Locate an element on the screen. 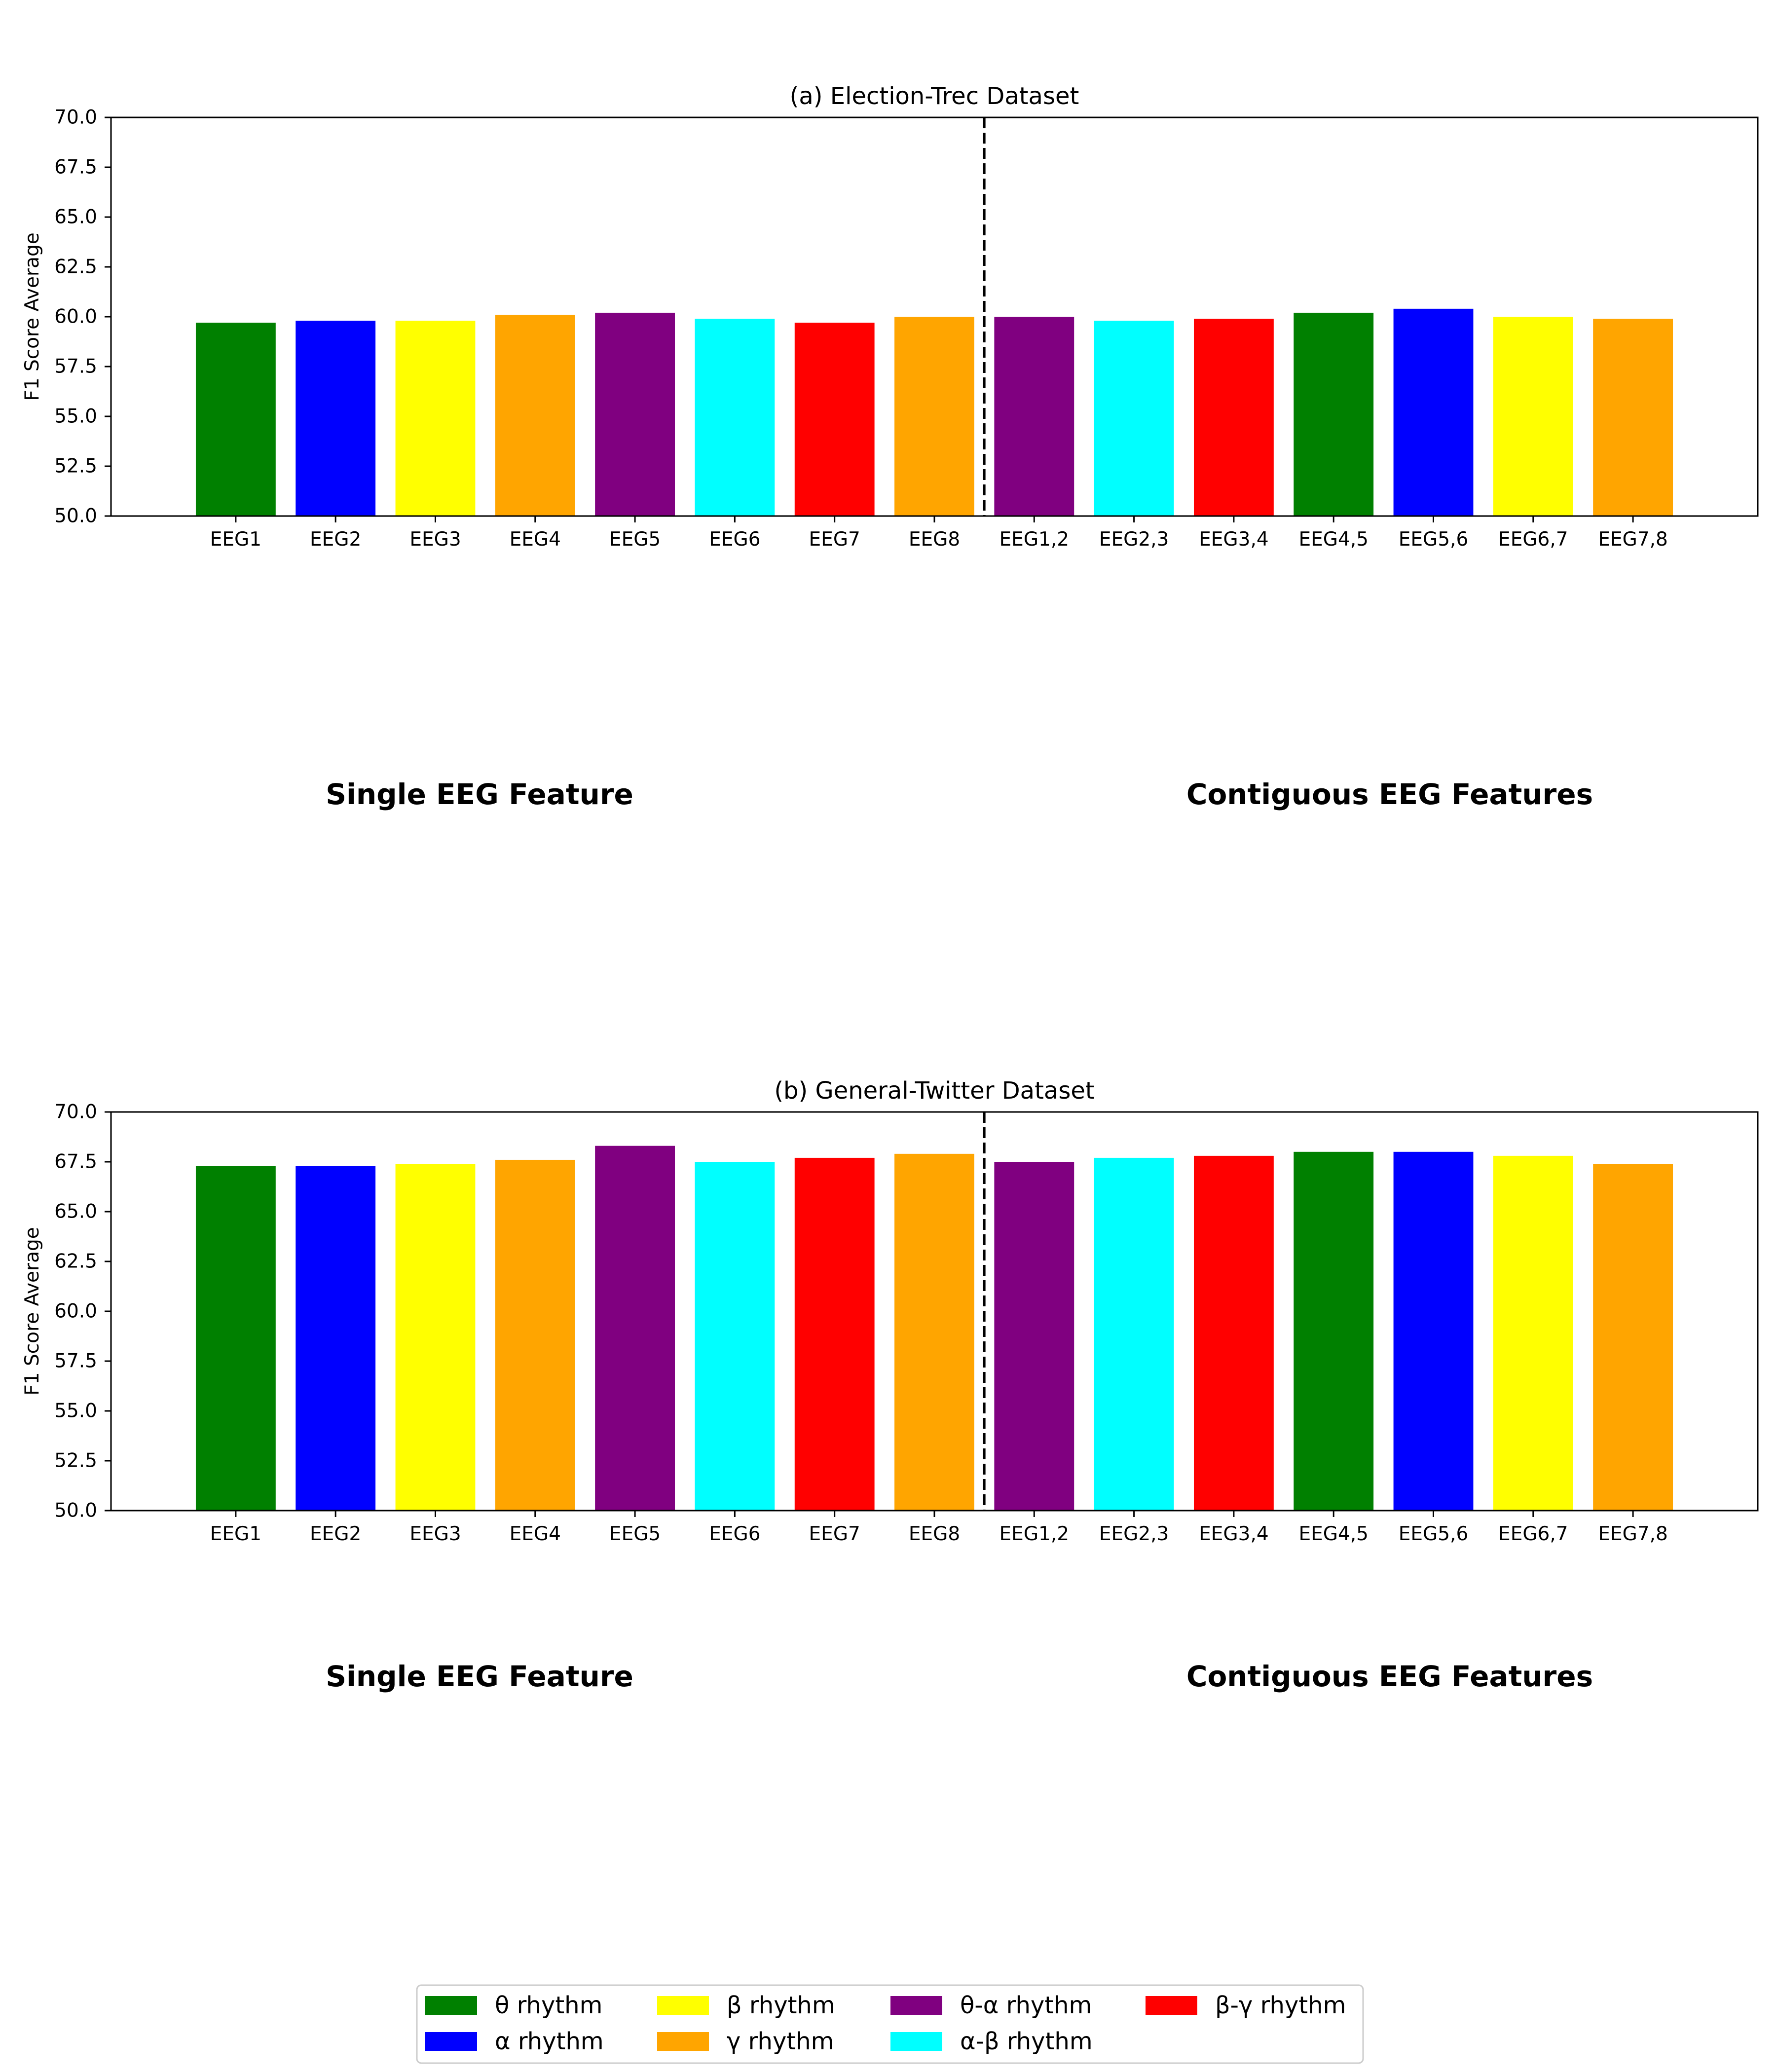 This screenshot has width=1776, height=2072. legend-box is located at coordinates (890, 2024).